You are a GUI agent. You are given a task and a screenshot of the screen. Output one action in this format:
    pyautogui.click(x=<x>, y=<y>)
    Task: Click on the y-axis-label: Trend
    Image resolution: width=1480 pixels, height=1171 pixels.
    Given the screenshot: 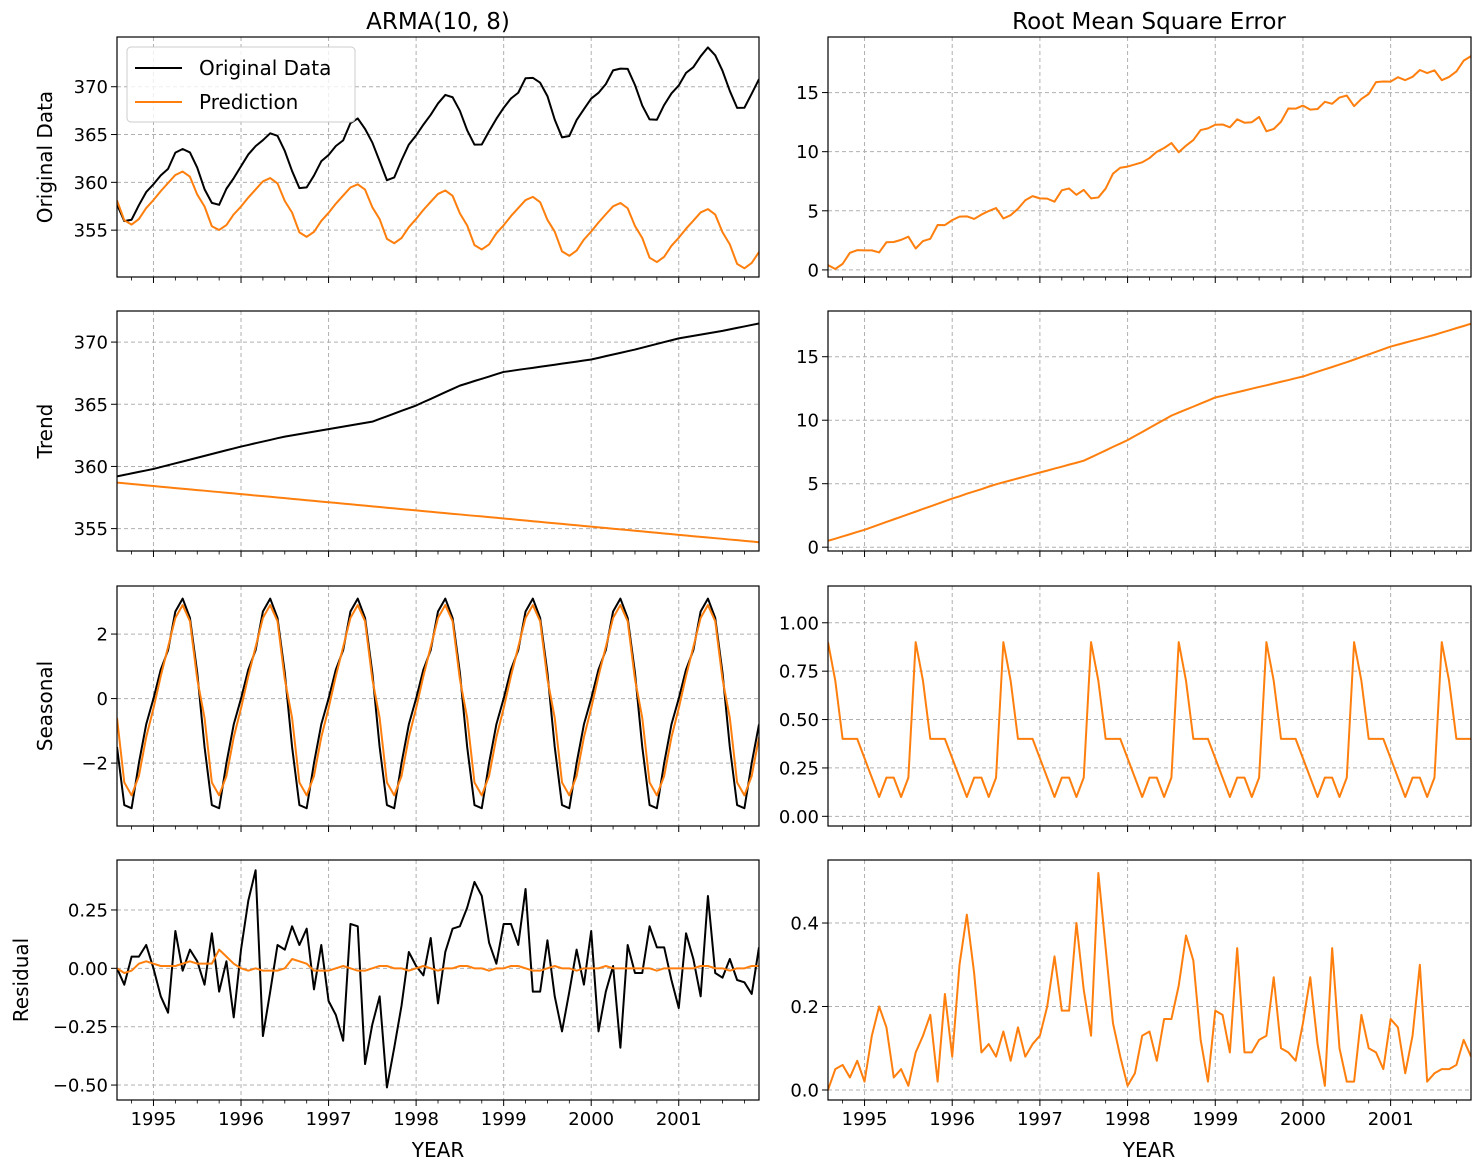 What is the action you would take?
    pyautogui.click(x=45, y=432)
    